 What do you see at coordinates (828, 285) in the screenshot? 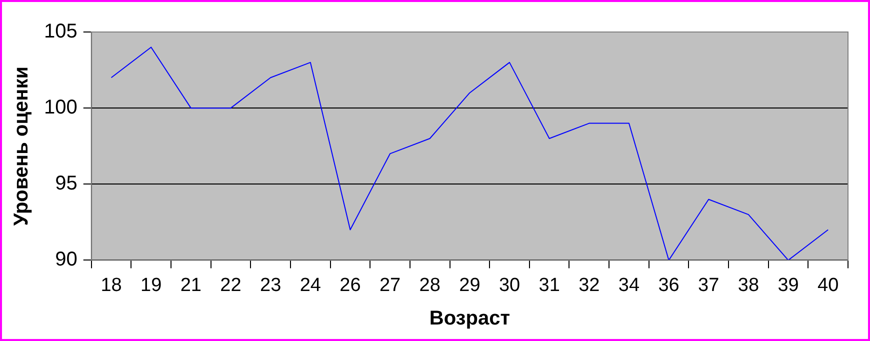
I see `x-tick-label: 40` at bounding box center [828, 285].